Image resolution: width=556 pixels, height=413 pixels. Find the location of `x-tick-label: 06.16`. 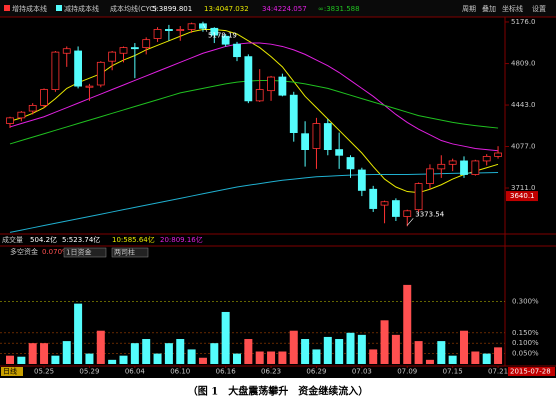

x-tick-label: 06.16 is located at coordinates (226, 372).